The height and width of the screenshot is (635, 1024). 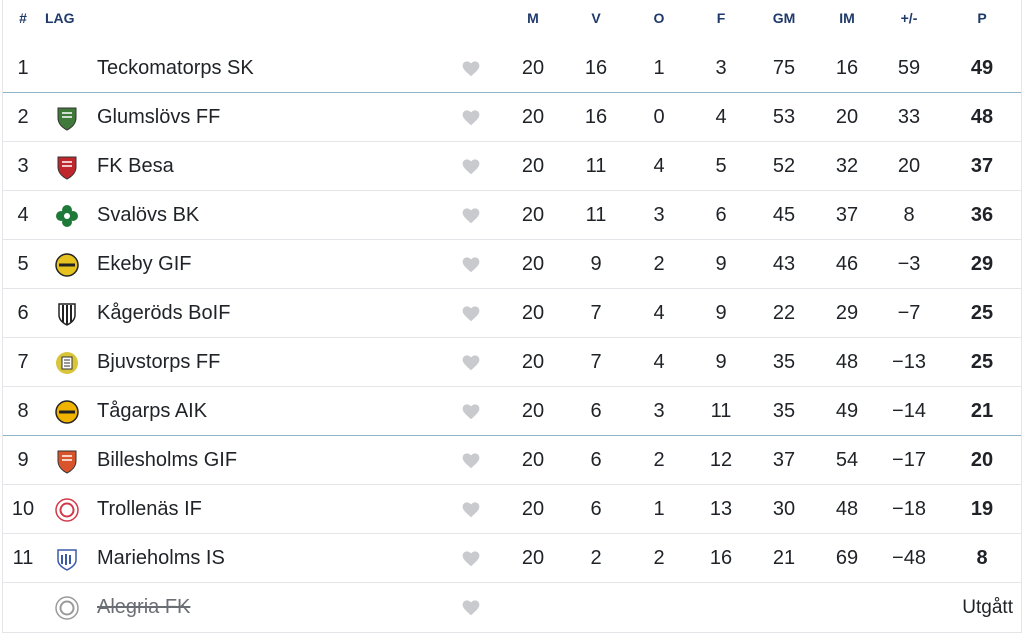 What do you see at coordinates (512, 166) in the screenshot?
I see `table-row: 3 FK Besa 20 11 4 5 52 32 20 37` at bounding box center [512, 166].